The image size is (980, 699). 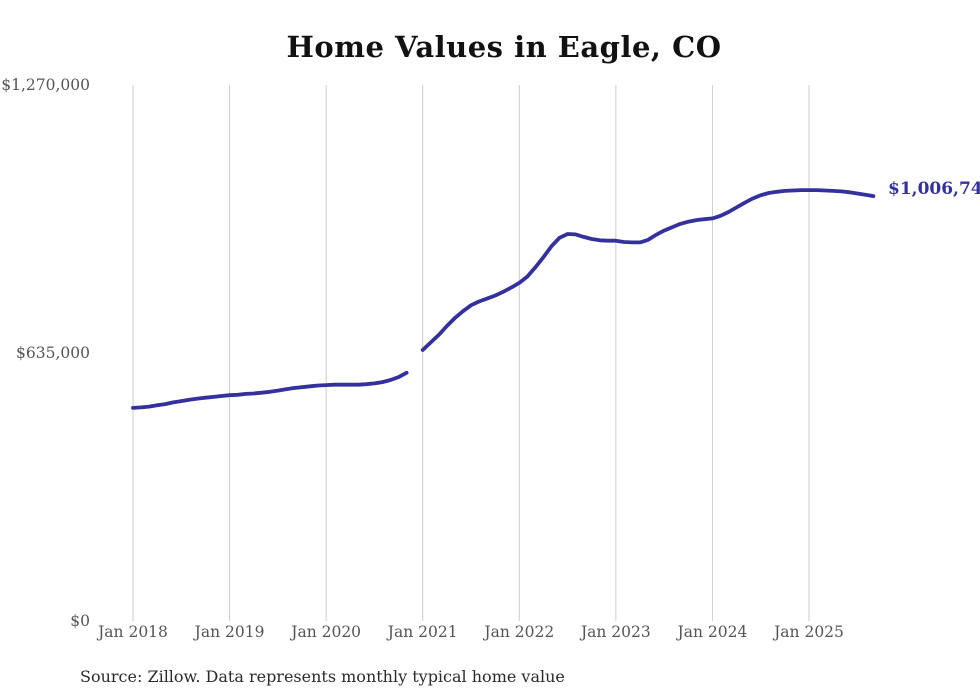 What do you see at coordinates (80, 621) in the screenshot?
I see `y-tick-label: $0` at bounding box center [80, 621].